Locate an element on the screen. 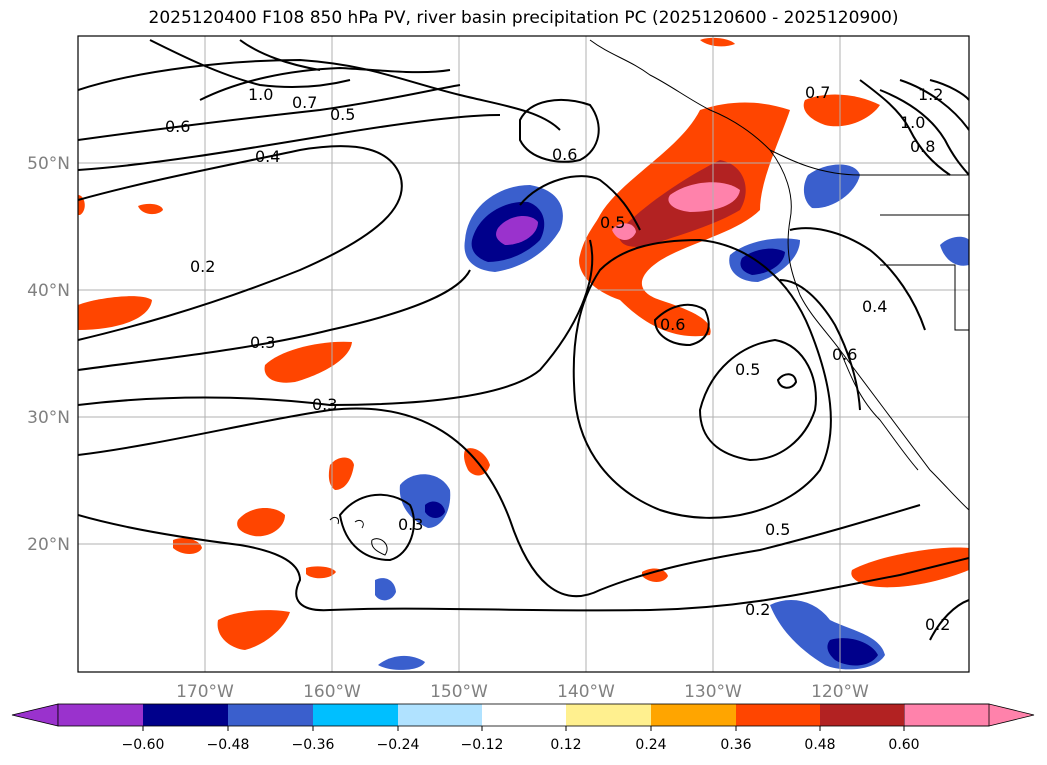  lat-label: 40°N is located at coordinates (48, 291).